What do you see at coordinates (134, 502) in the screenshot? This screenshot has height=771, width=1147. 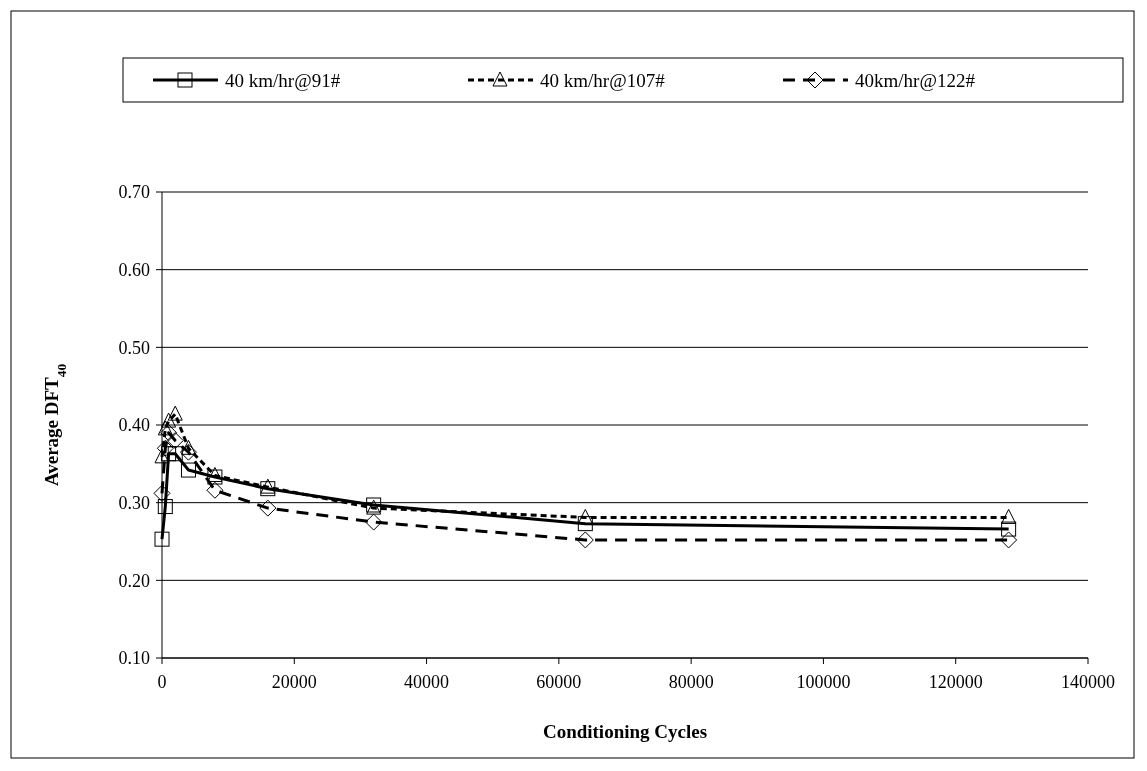 I see `y-tick-label: 0.30` at bounding box center [134, 502].